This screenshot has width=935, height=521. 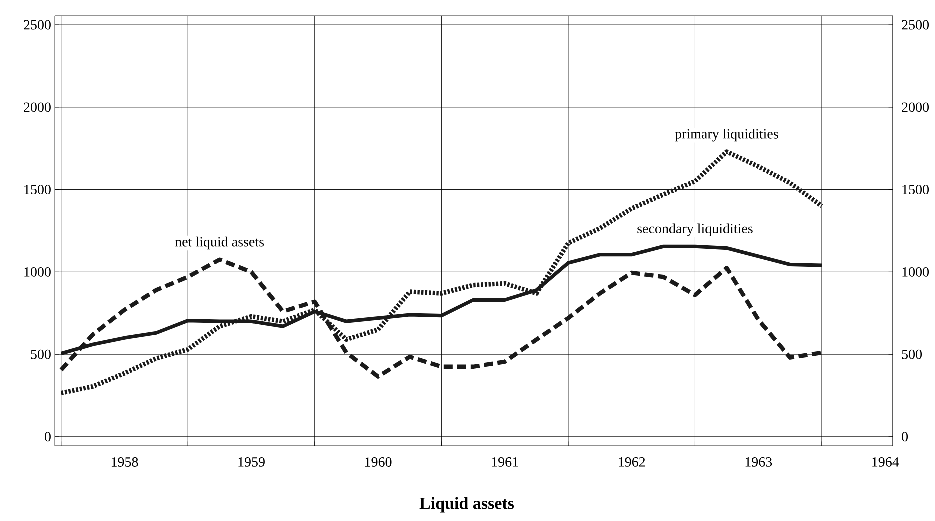 I want to click on x-tick-label: 1963, so click(x=759, y=462).